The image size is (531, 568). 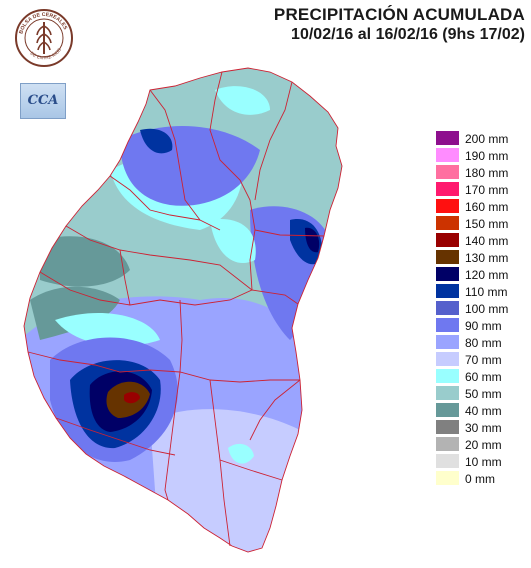 What do you see at coordinates (487, 173) in the screenshot?
I see `legend-label: 180 mm` at bounding box center [487, 173].